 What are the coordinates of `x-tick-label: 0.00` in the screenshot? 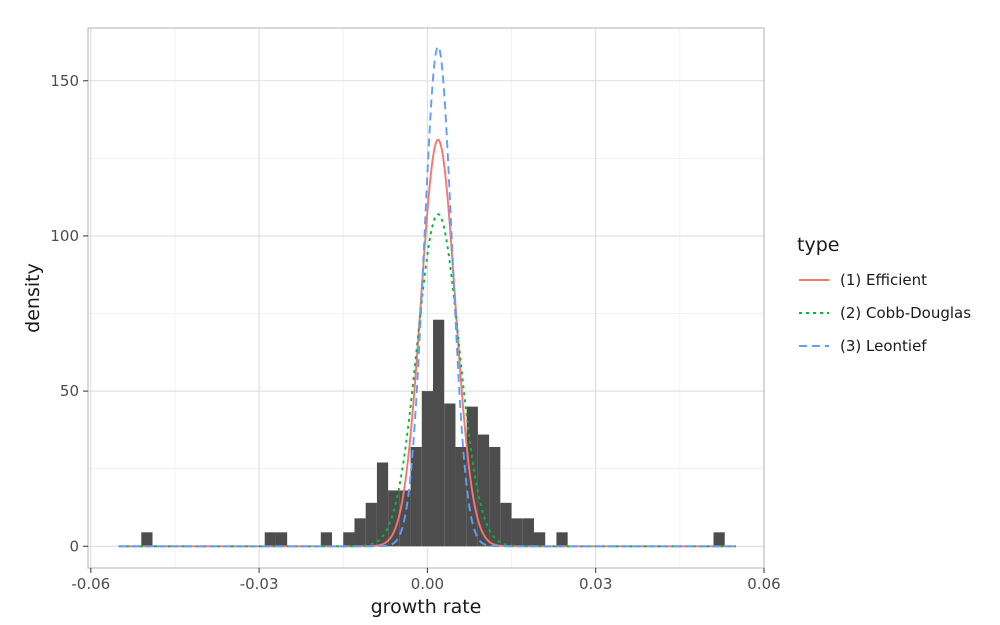 It's located at (427, 584).